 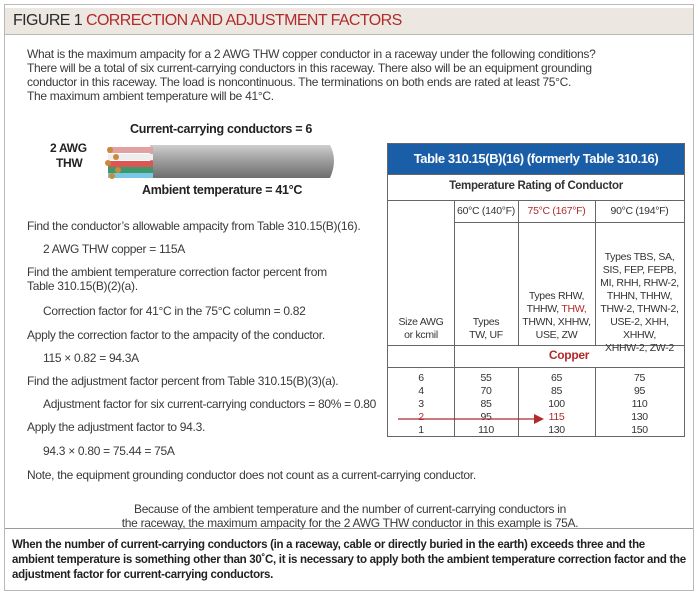 What do you see at coordinates (82, 286) in the screenshot?
I see `step-text: Table 310.15(B)(2)(a).` at bounding box center [82, 286].